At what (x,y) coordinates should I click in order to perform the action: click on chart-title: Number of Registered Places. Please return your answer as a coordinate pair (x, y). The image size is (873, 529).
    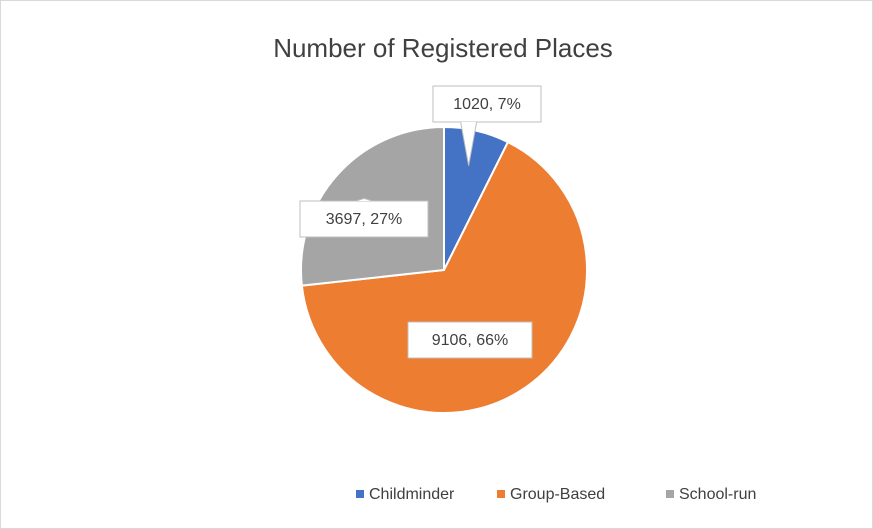
    Looking at the image, I should click on (443, 48).